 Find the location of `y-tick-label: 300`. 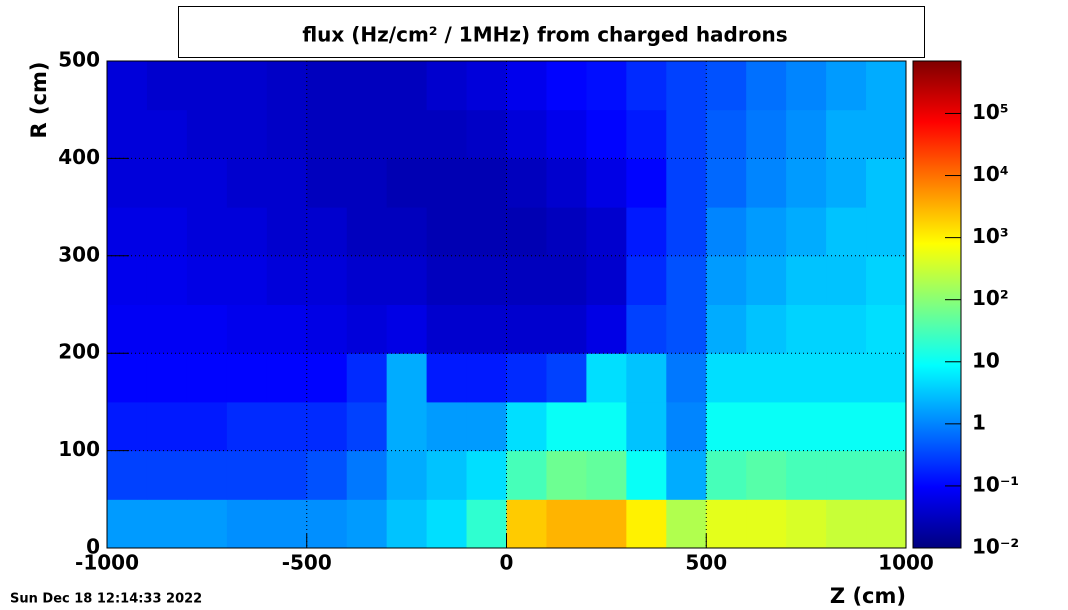

y-tick-label: 300 is located at coordinates (79, 254).